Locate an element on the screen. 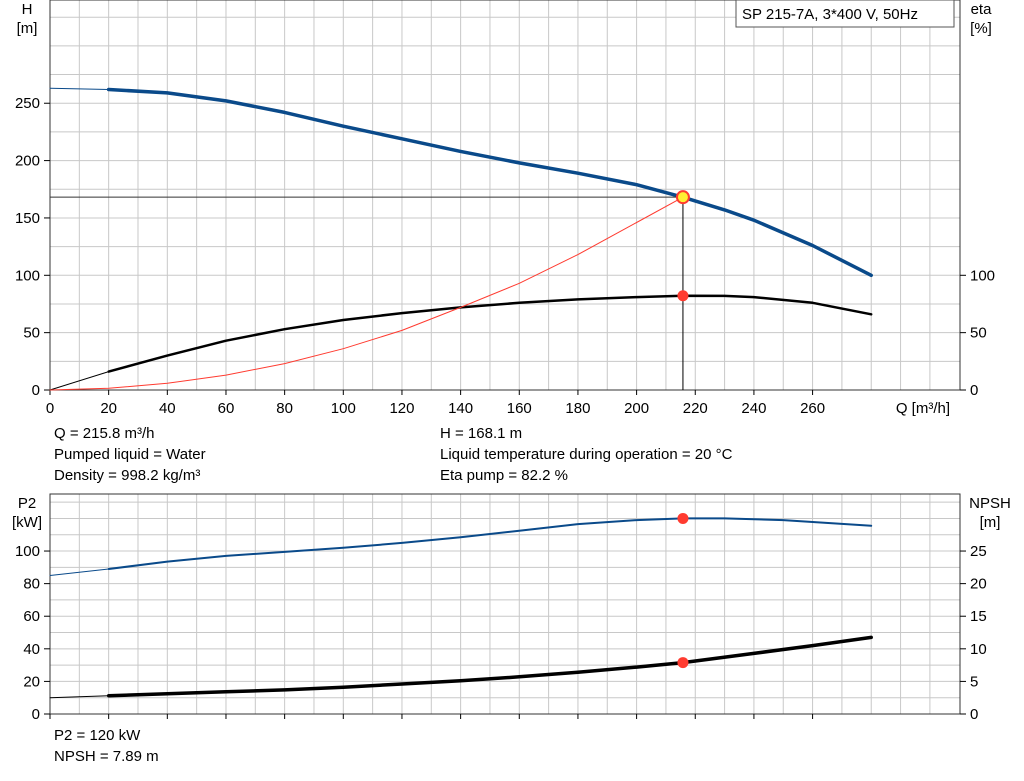  top-right-tick-label: 50 is located at coordinates (978, 333).